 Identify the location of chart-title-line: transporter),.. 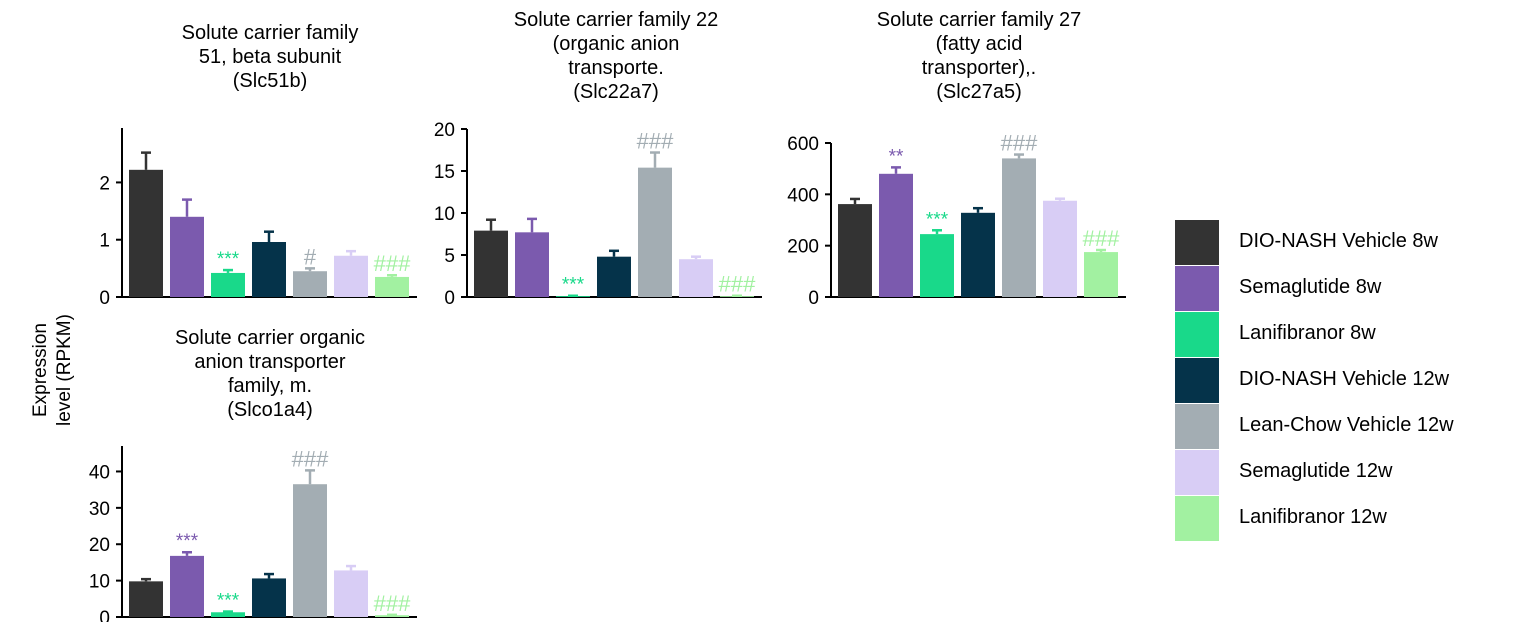
(979, 68).